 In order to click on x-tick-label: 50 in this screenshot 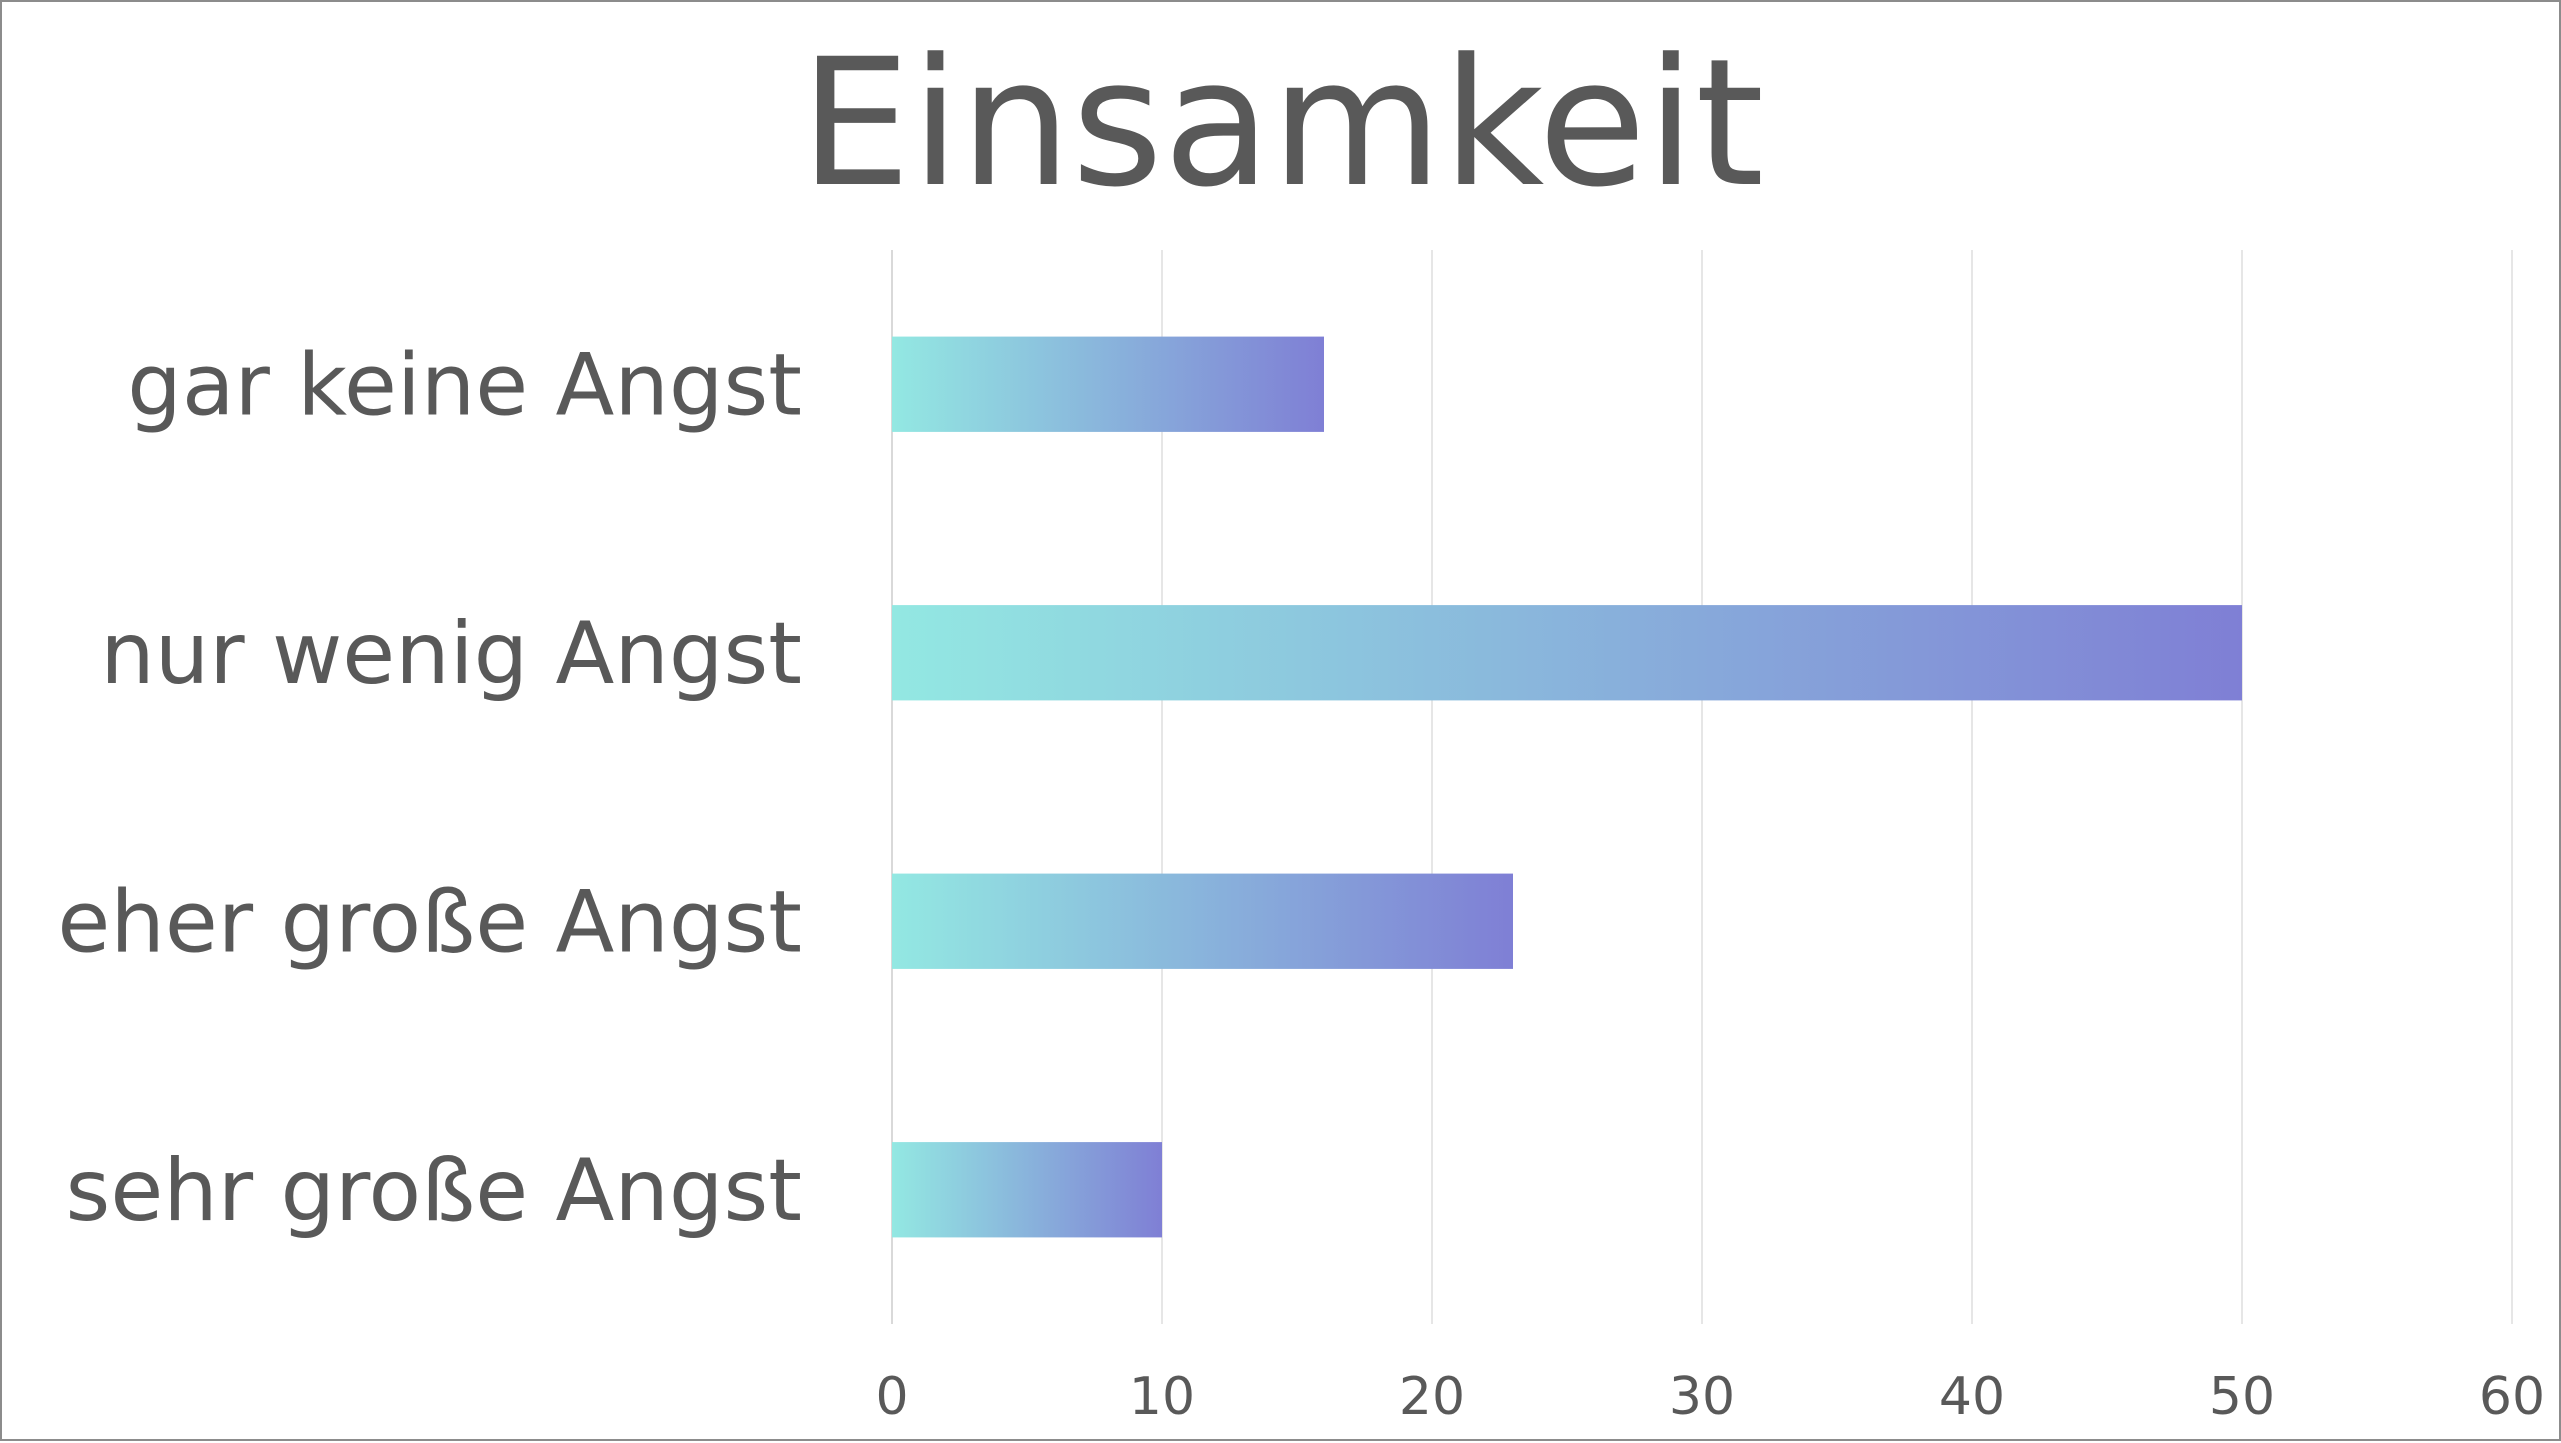, I will do `click(2242, 1397)`.